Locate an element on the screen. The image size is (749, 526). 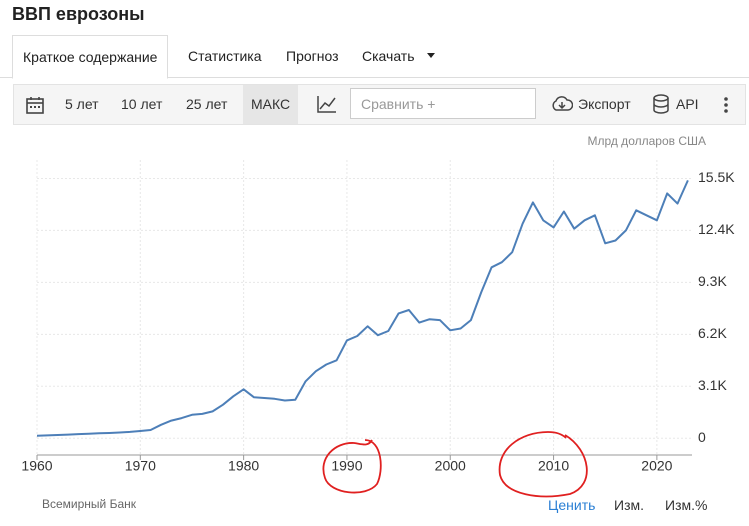
range-button: 5 лет is located at coordinates (82, 104).